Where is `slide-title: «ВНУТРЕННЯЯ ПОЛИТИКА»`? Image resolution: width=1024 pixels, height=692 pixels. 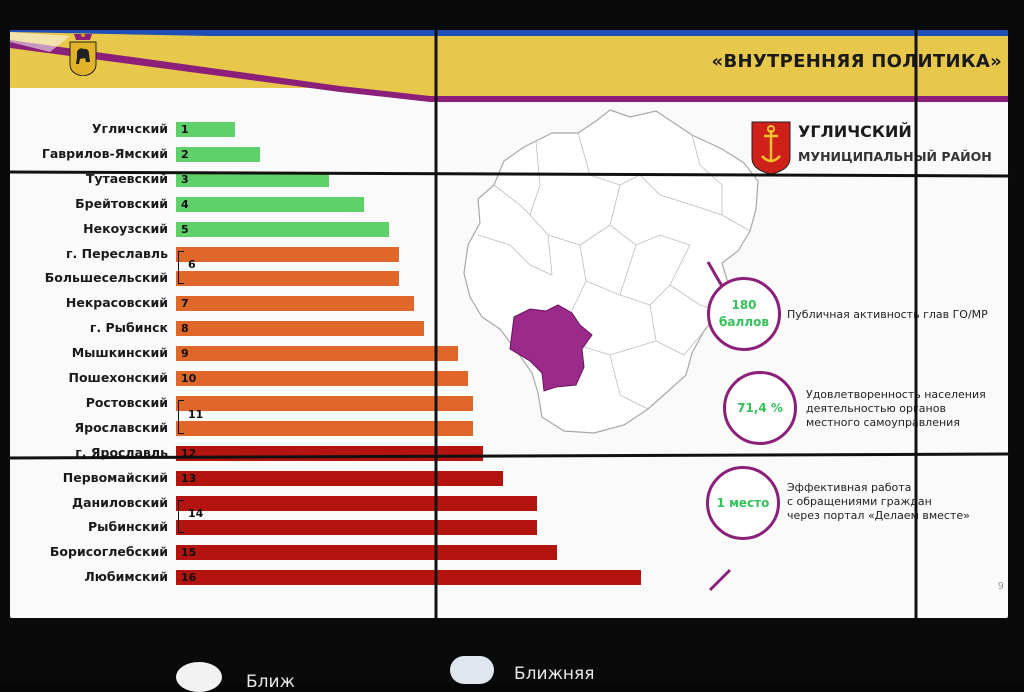 slide-title: «ВНУТРЕННЯЯ ПОЛИТИКА» is located at coordinates (856, 61).